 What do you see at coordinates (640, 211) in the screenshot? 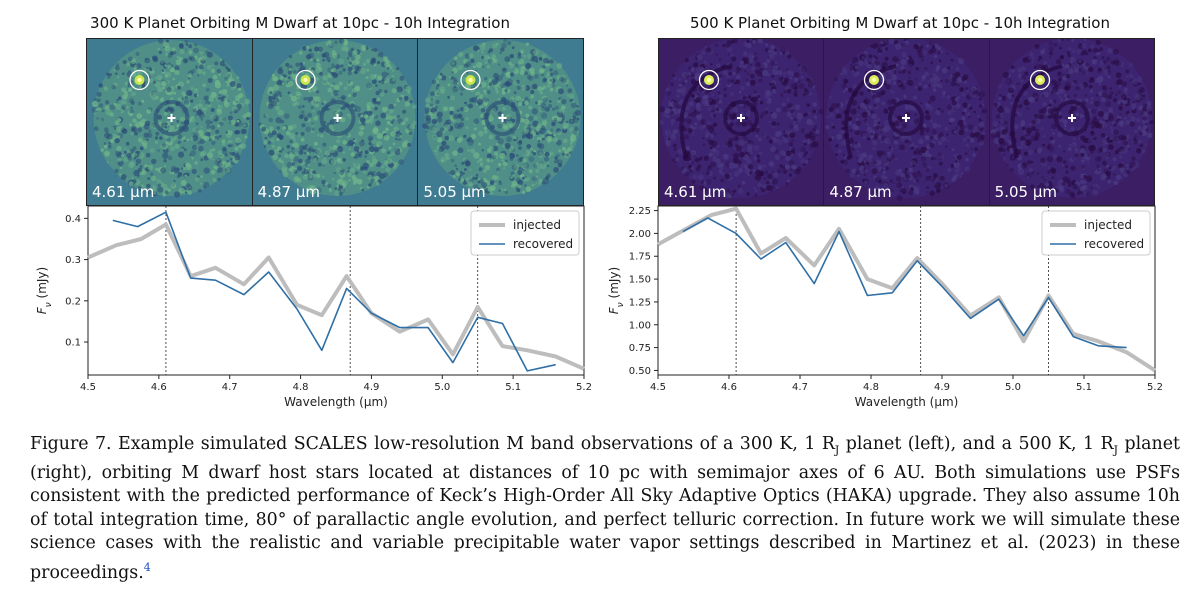
I see `y-tick-label: 2.25` at bounding box center [640, 211].